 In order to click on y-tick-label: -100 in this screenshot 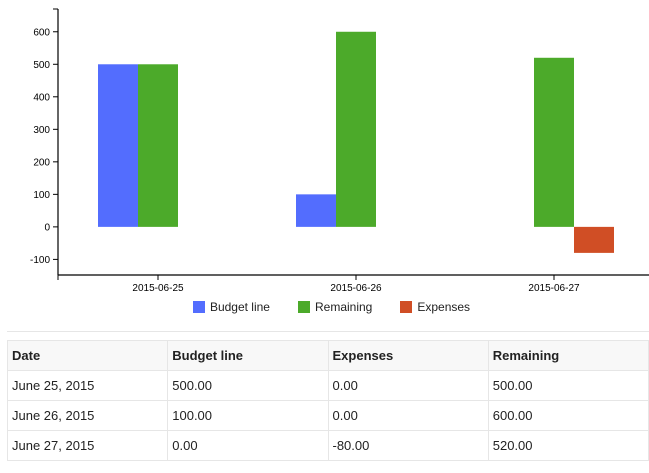, I will do `click(40, 260)`.